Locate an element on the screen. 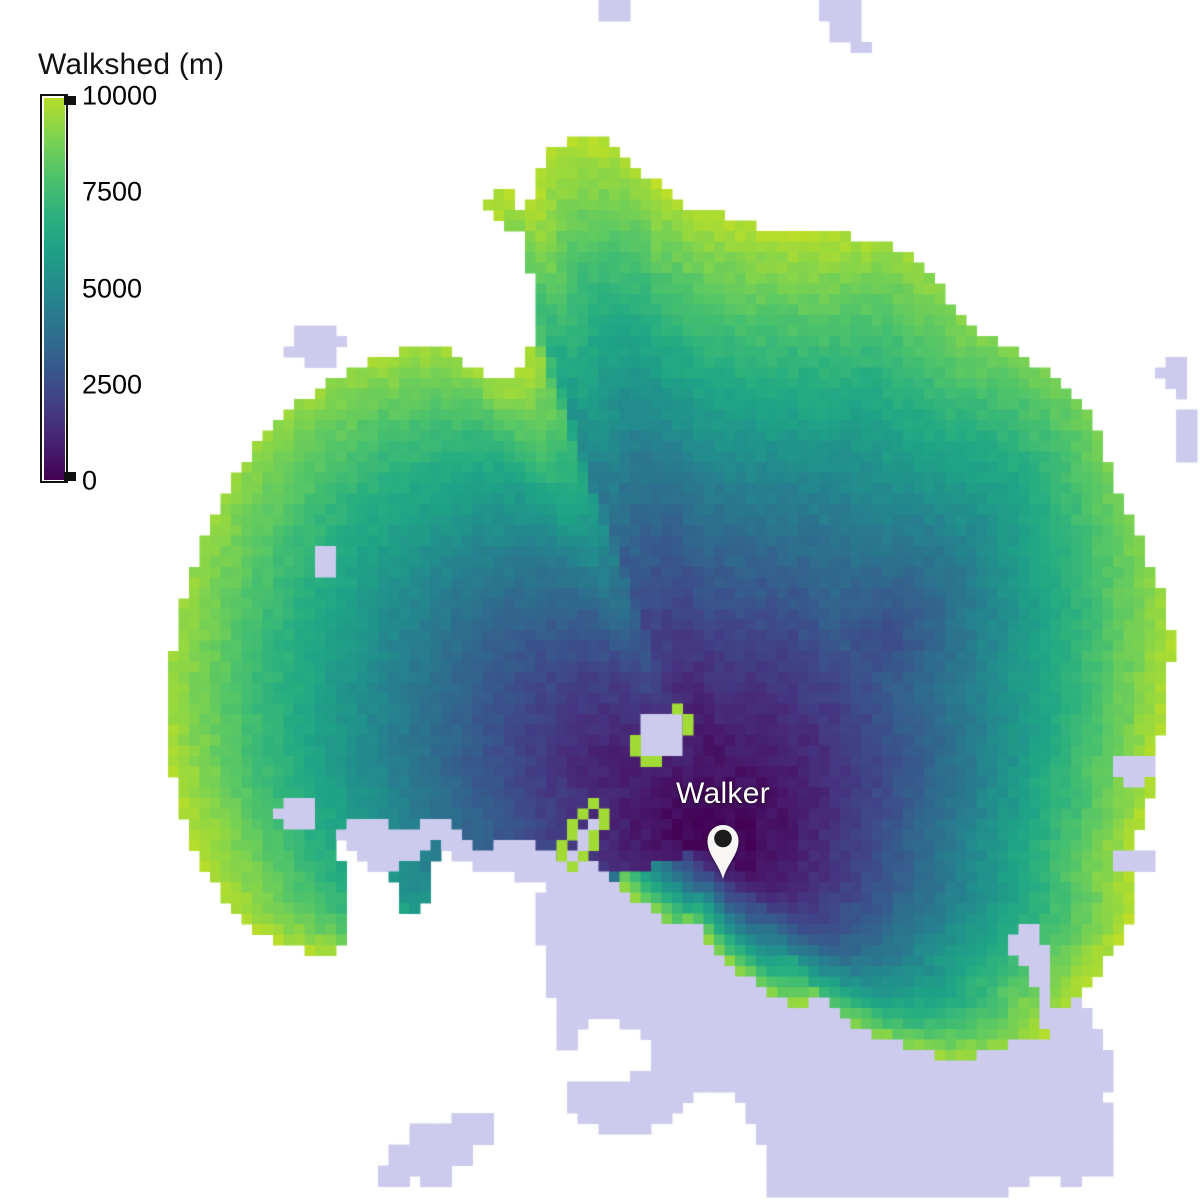 The image size is (1200, 1200). colorbar-tick-label: 0 is located at coordinates (90, 480).